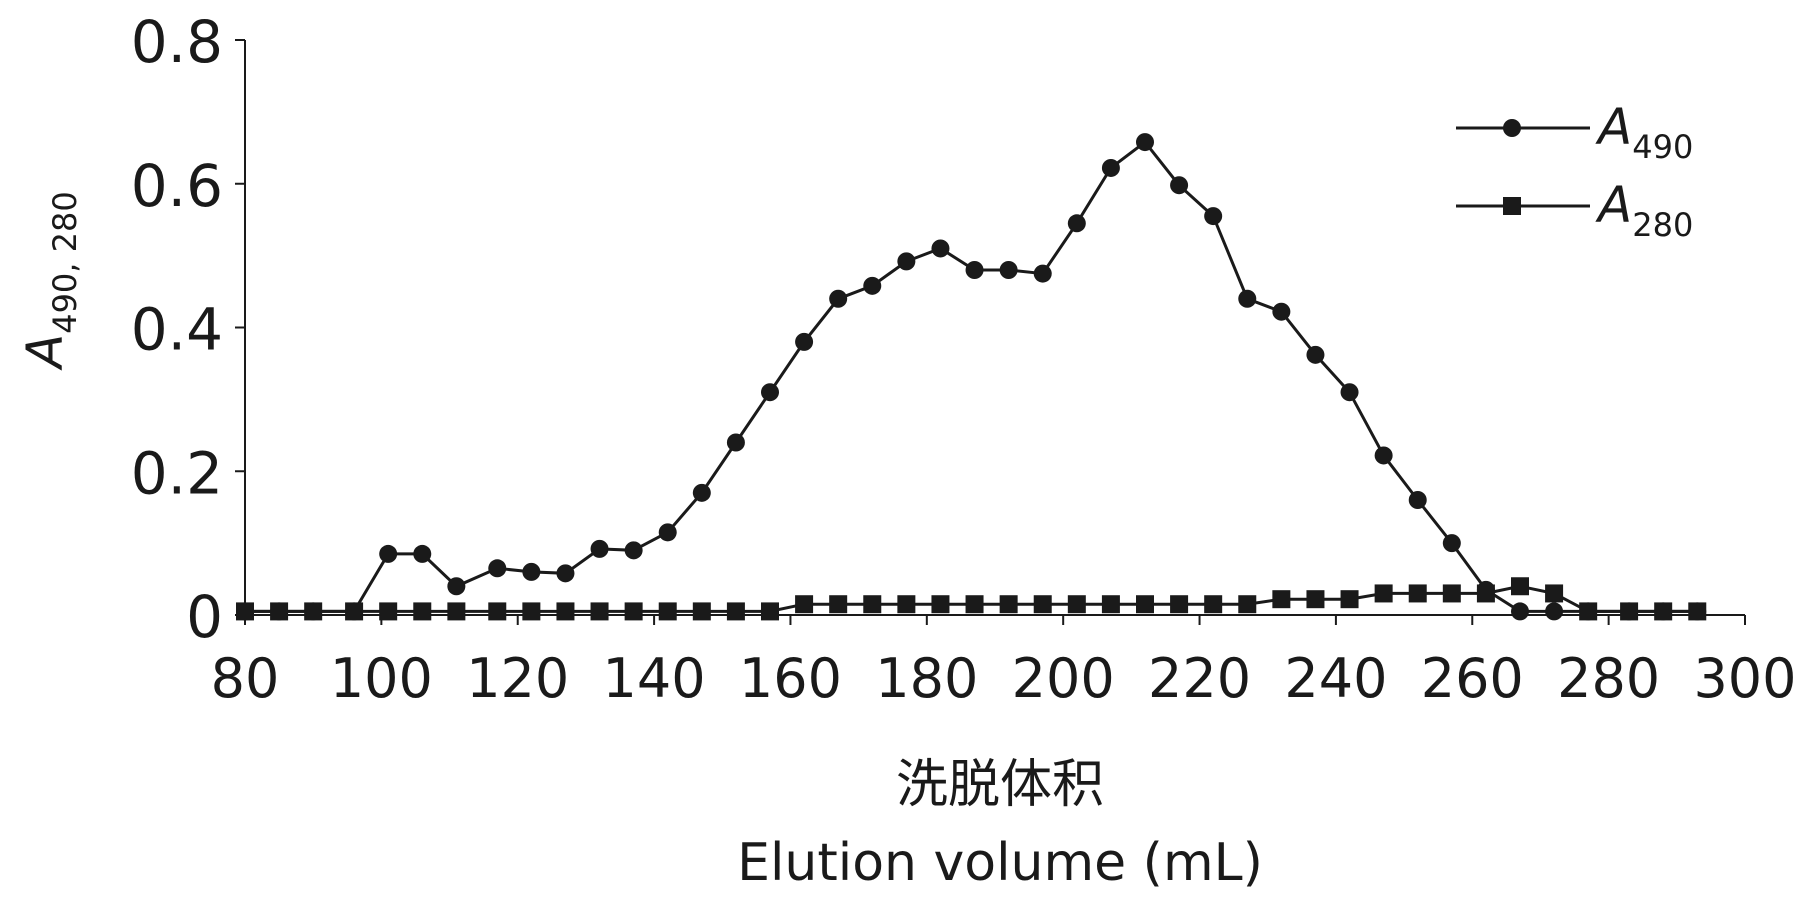 This screenshot has height=905, width=1795. I want to click on x-tick-label: 100, so click(381, 678).